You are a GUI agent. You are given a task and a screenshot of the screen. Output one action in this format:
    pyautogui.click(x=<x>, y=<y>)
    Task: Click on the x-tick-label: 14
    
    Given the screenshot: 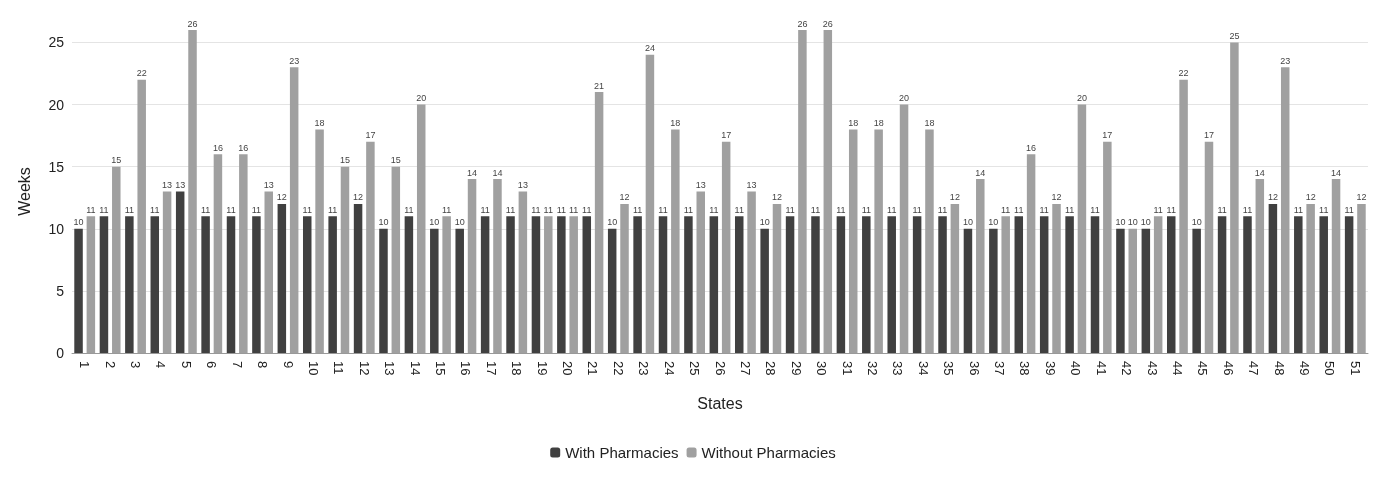 What is the action you would take?
    pyautogui.click(x=415, y=368)
    